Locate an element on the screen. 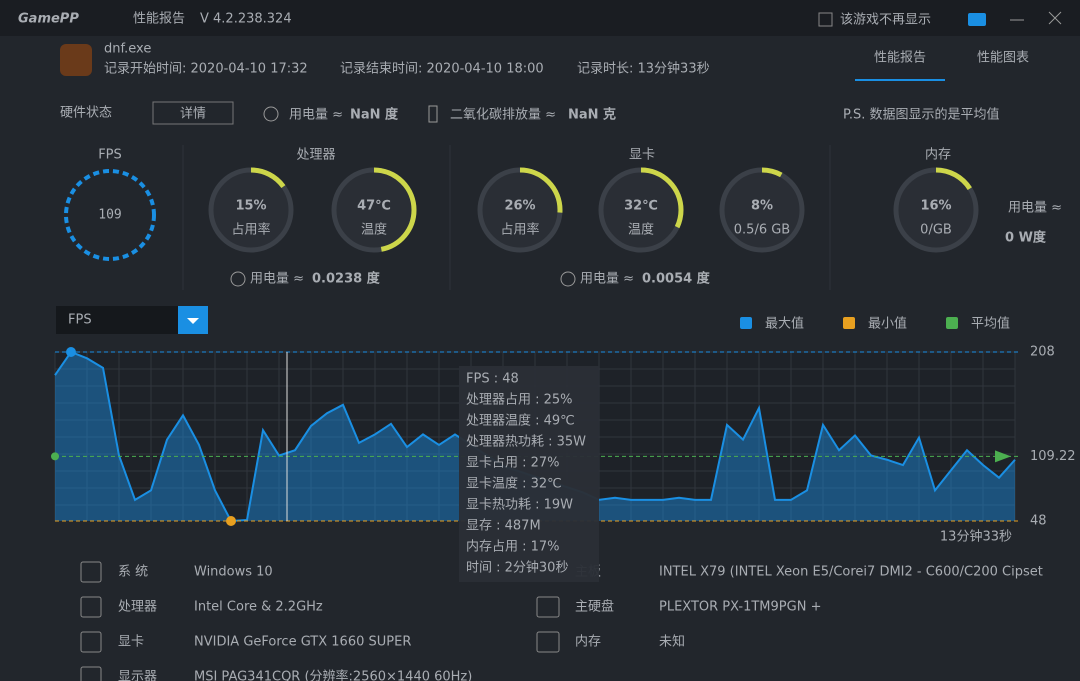  gauge-value: 15% is located at coordinates (250, 206).